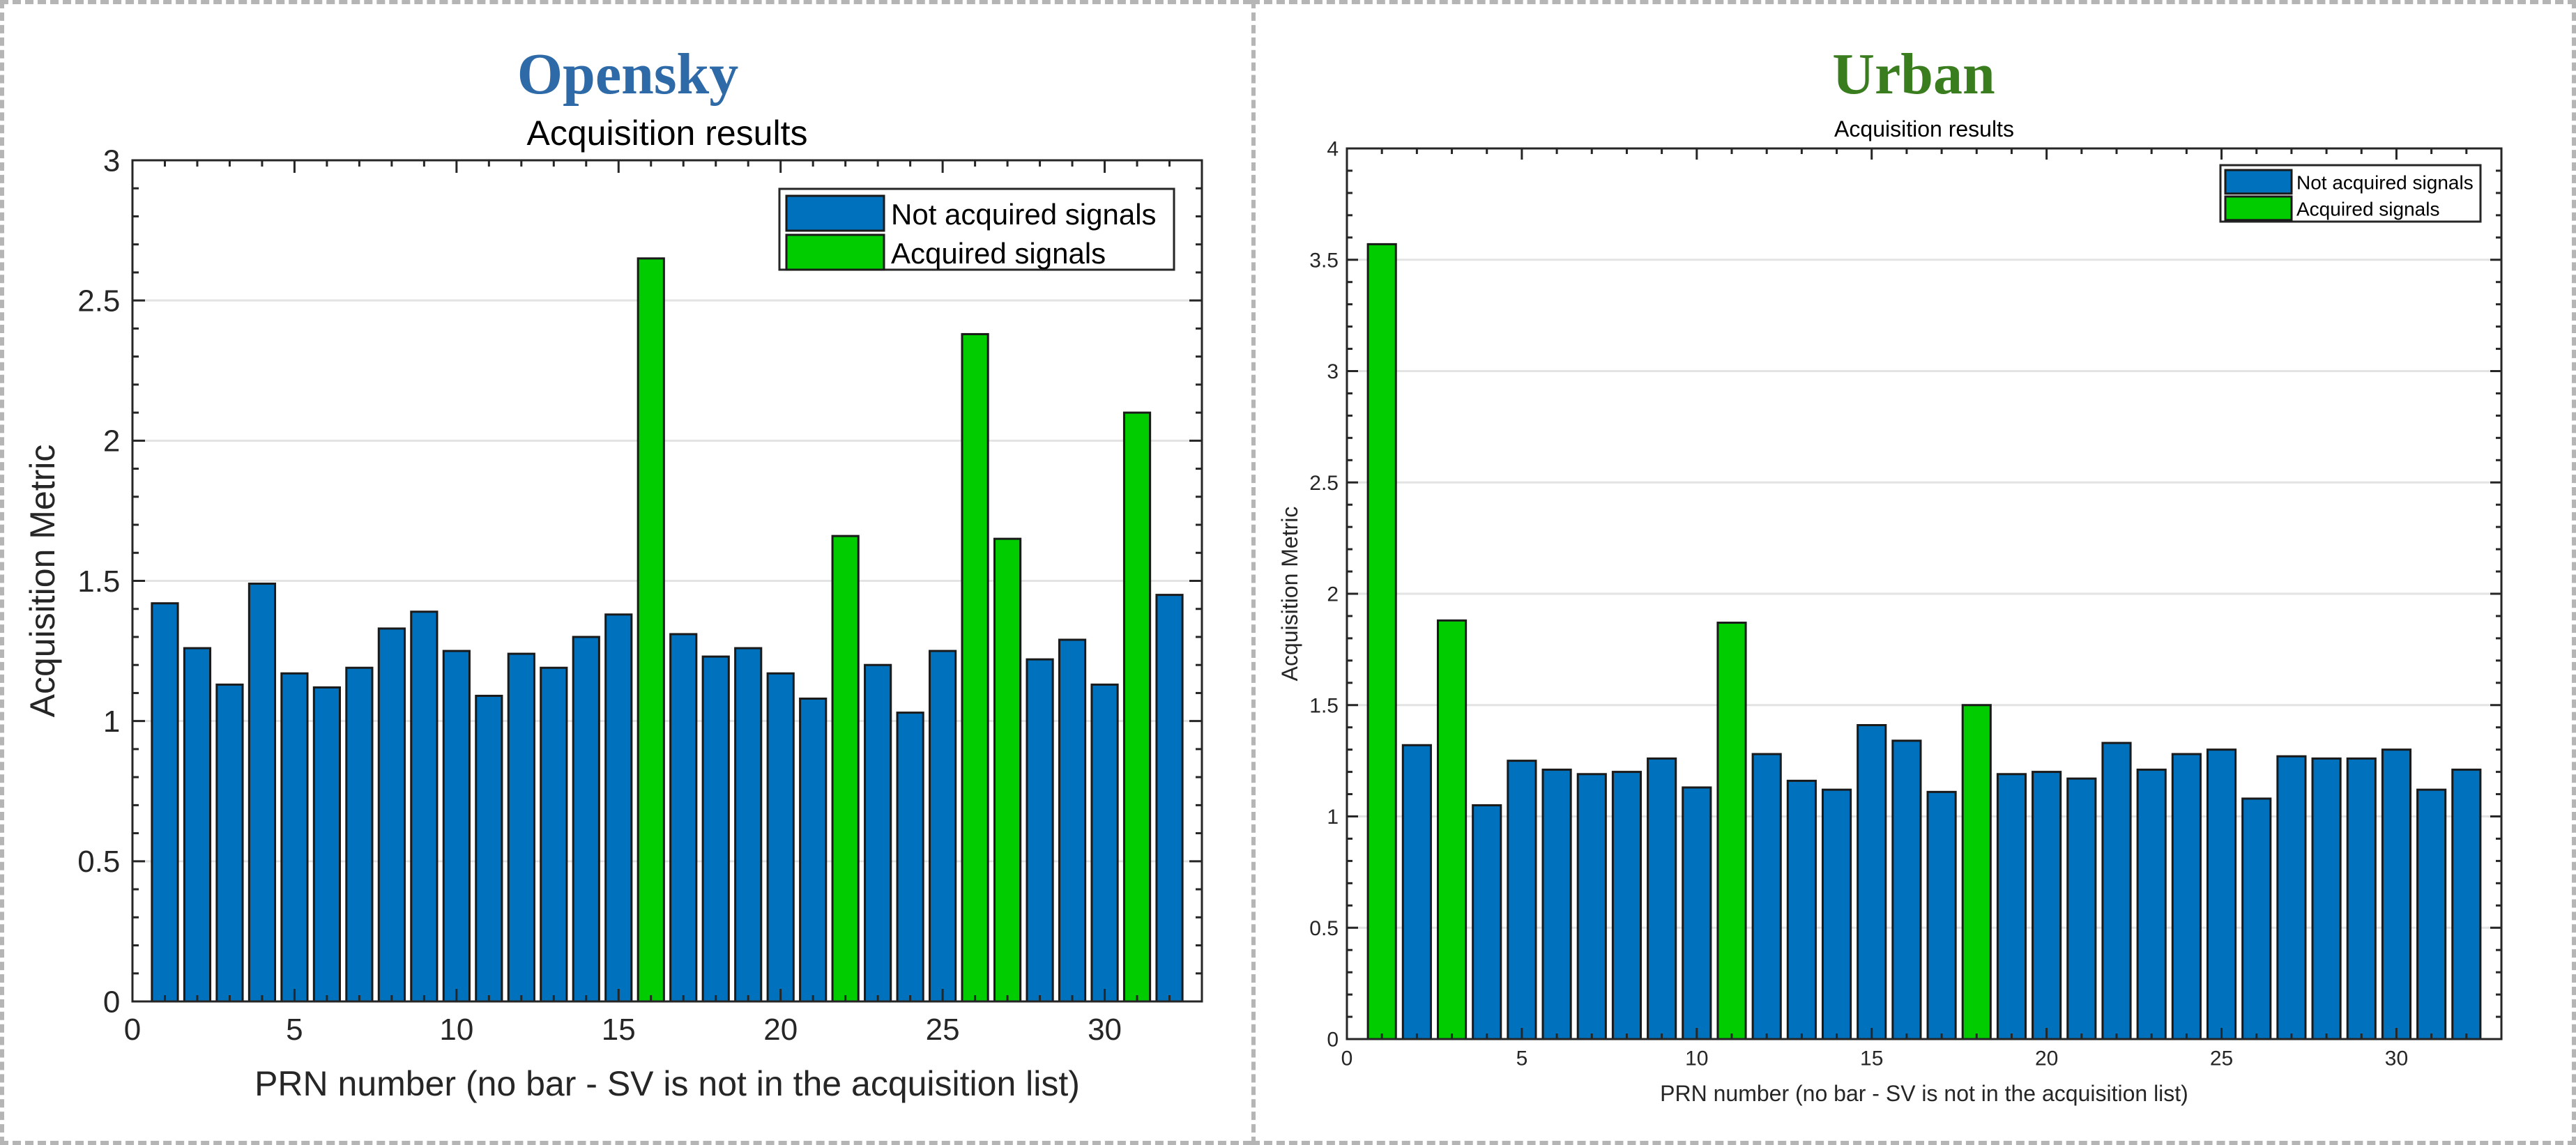  What do you see at coordinates (1914, 74) in the screenshot?
I see `panel-heading-urban: Urban` at bounding box center [1914, 74].